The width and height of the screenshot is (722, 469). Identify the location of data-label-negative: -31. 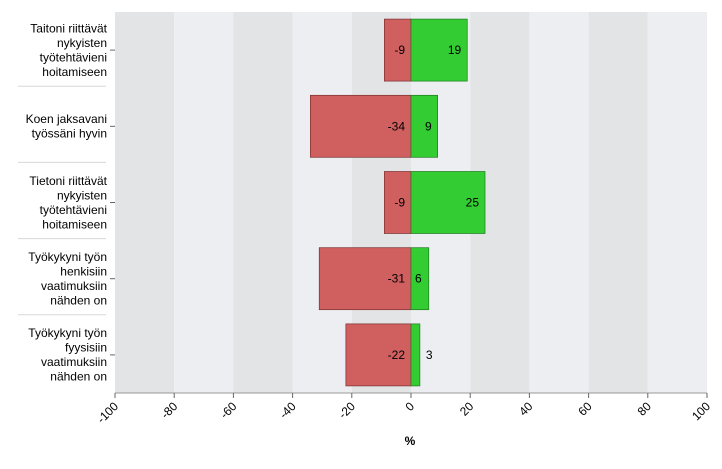
(397, 279).